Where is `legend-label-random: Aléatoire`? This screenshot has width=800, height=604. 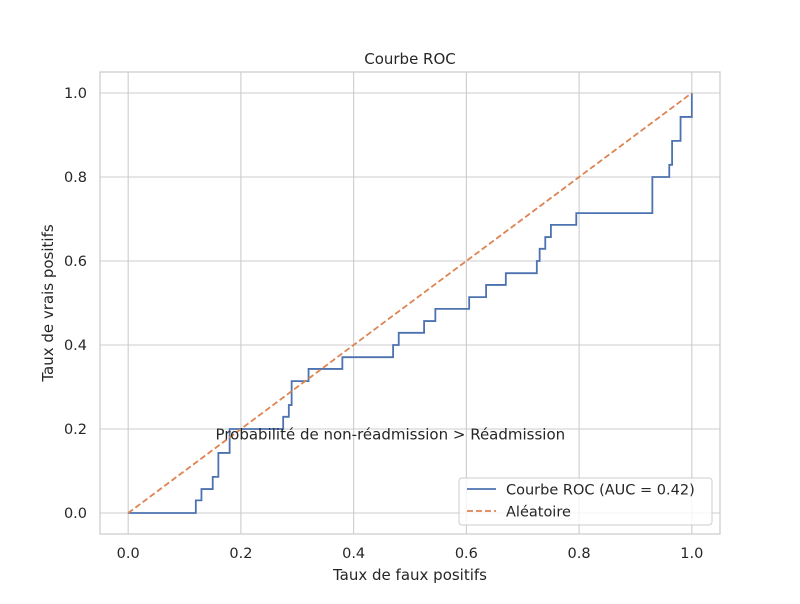 legend-label-random: Aléatoire is located at coordinates (538, 513).